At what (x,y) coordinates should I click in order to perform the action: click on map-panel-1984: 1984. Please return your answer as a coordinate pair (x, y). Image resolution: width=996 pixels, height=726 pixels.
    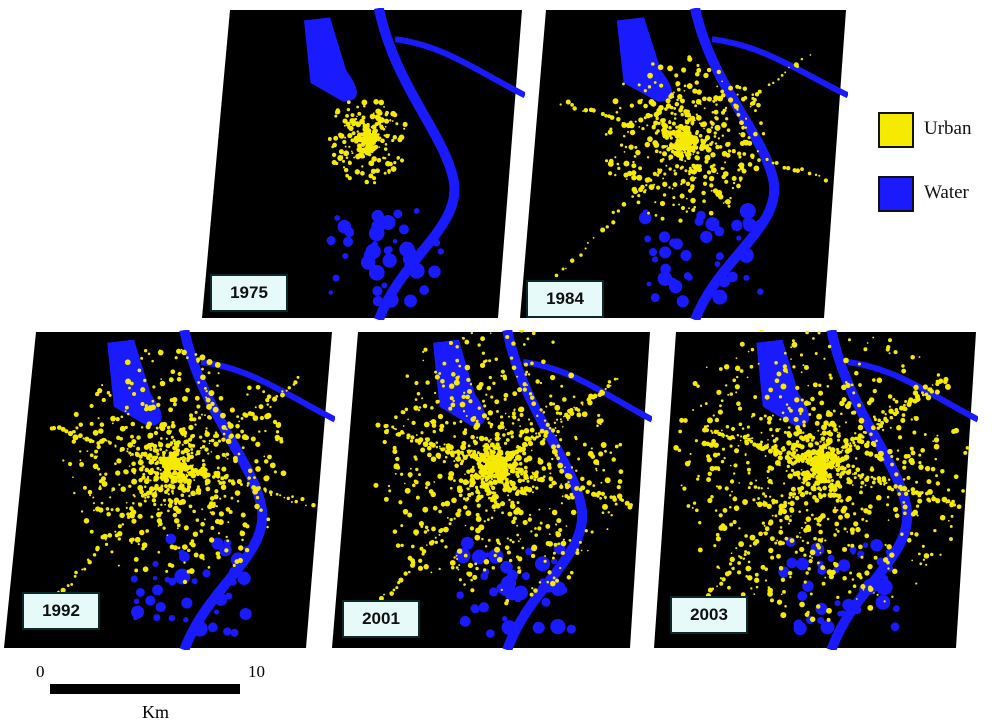
    Looking at the image, I should click on (678, 164).